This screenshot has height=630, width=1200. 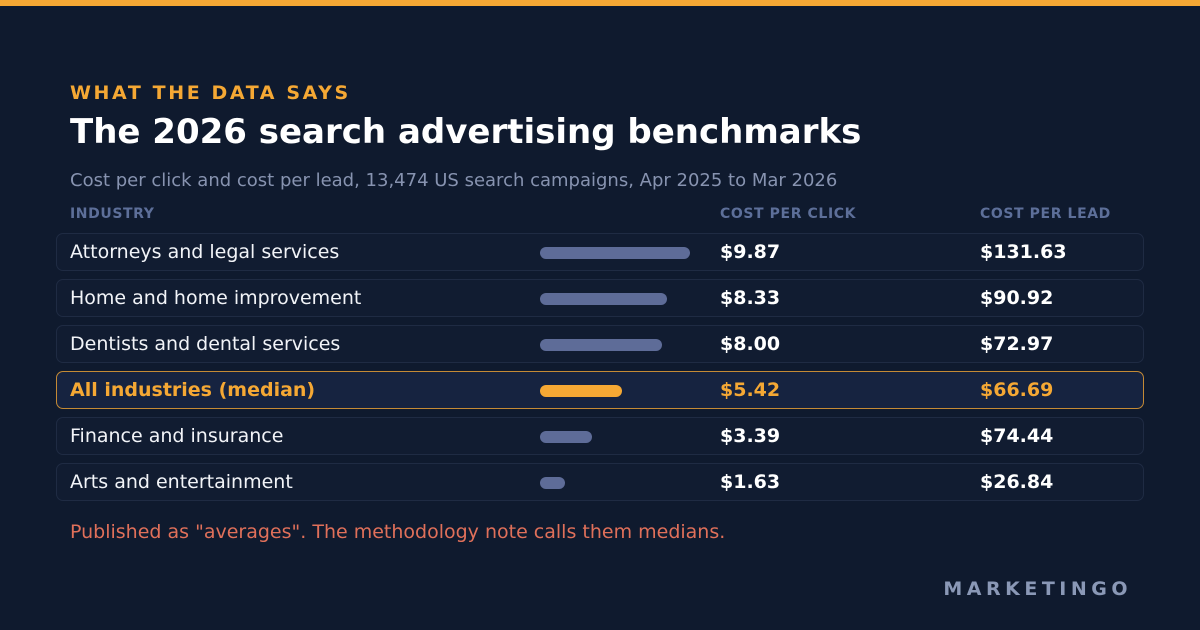 What do you see at coordinates (177, 436) in the screenshot?
I see `industry-label: Finance and insurance` at bounding box center [177, 436].